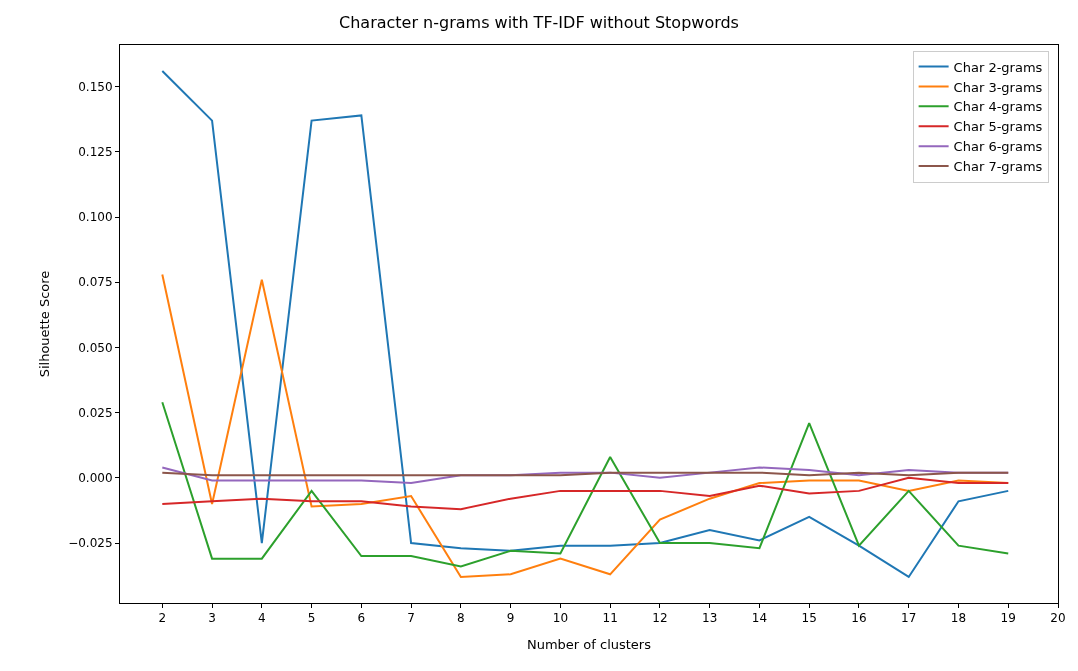  What do you see at coordinates (998, 107) in the screenshot?
I see `legend-label: Char 4-grams` at bounding box center [998, 107].